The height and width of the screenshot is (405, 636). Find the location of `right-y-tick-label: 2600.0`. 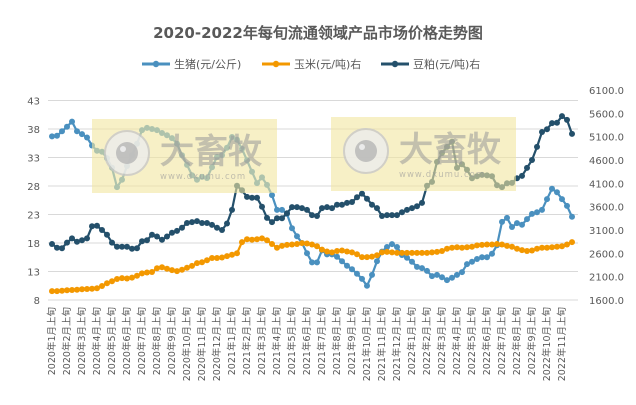

right-y-tick-label: 2600.0 is located at coordinates (606, 254).